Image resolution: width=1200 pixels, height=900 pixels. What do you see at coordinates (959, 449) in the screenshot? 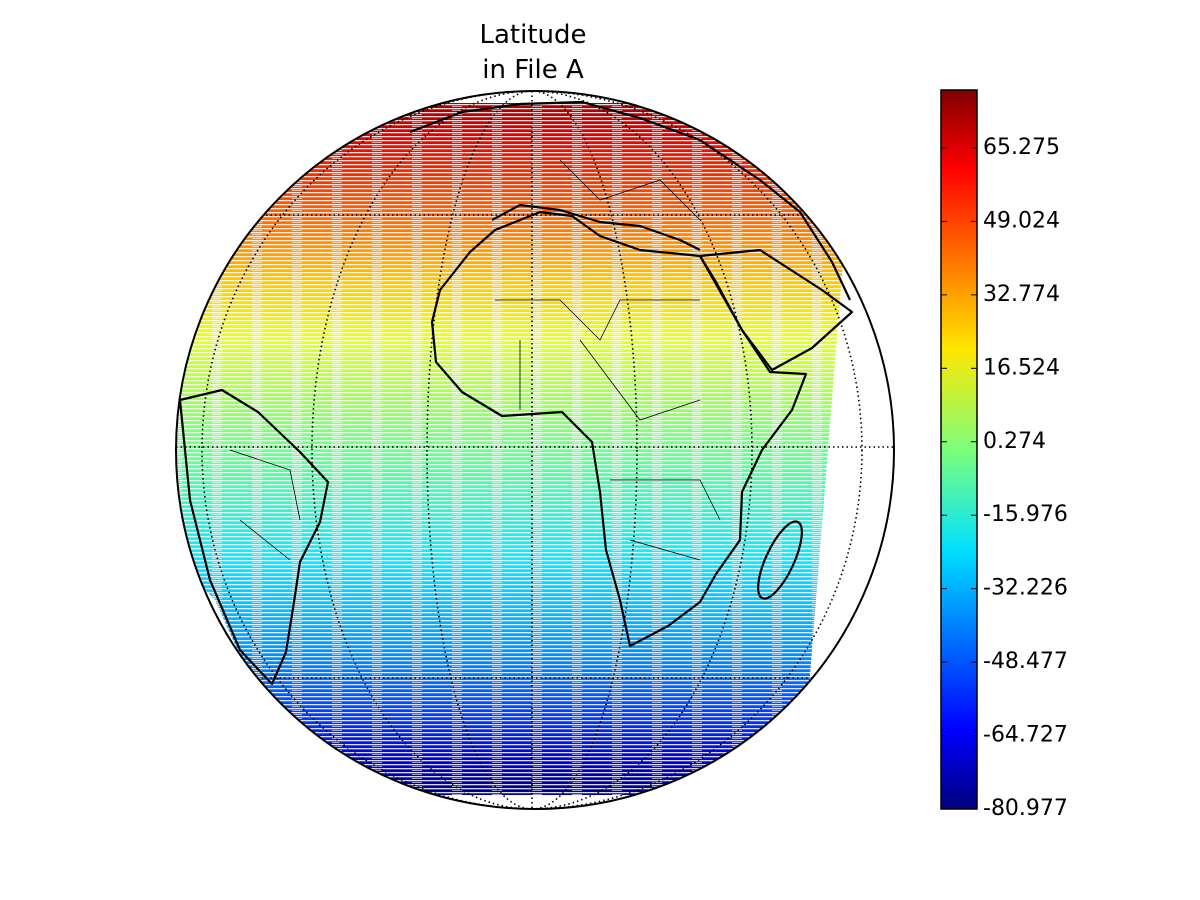
I see `colorbar` at bounding box center [959, 449].